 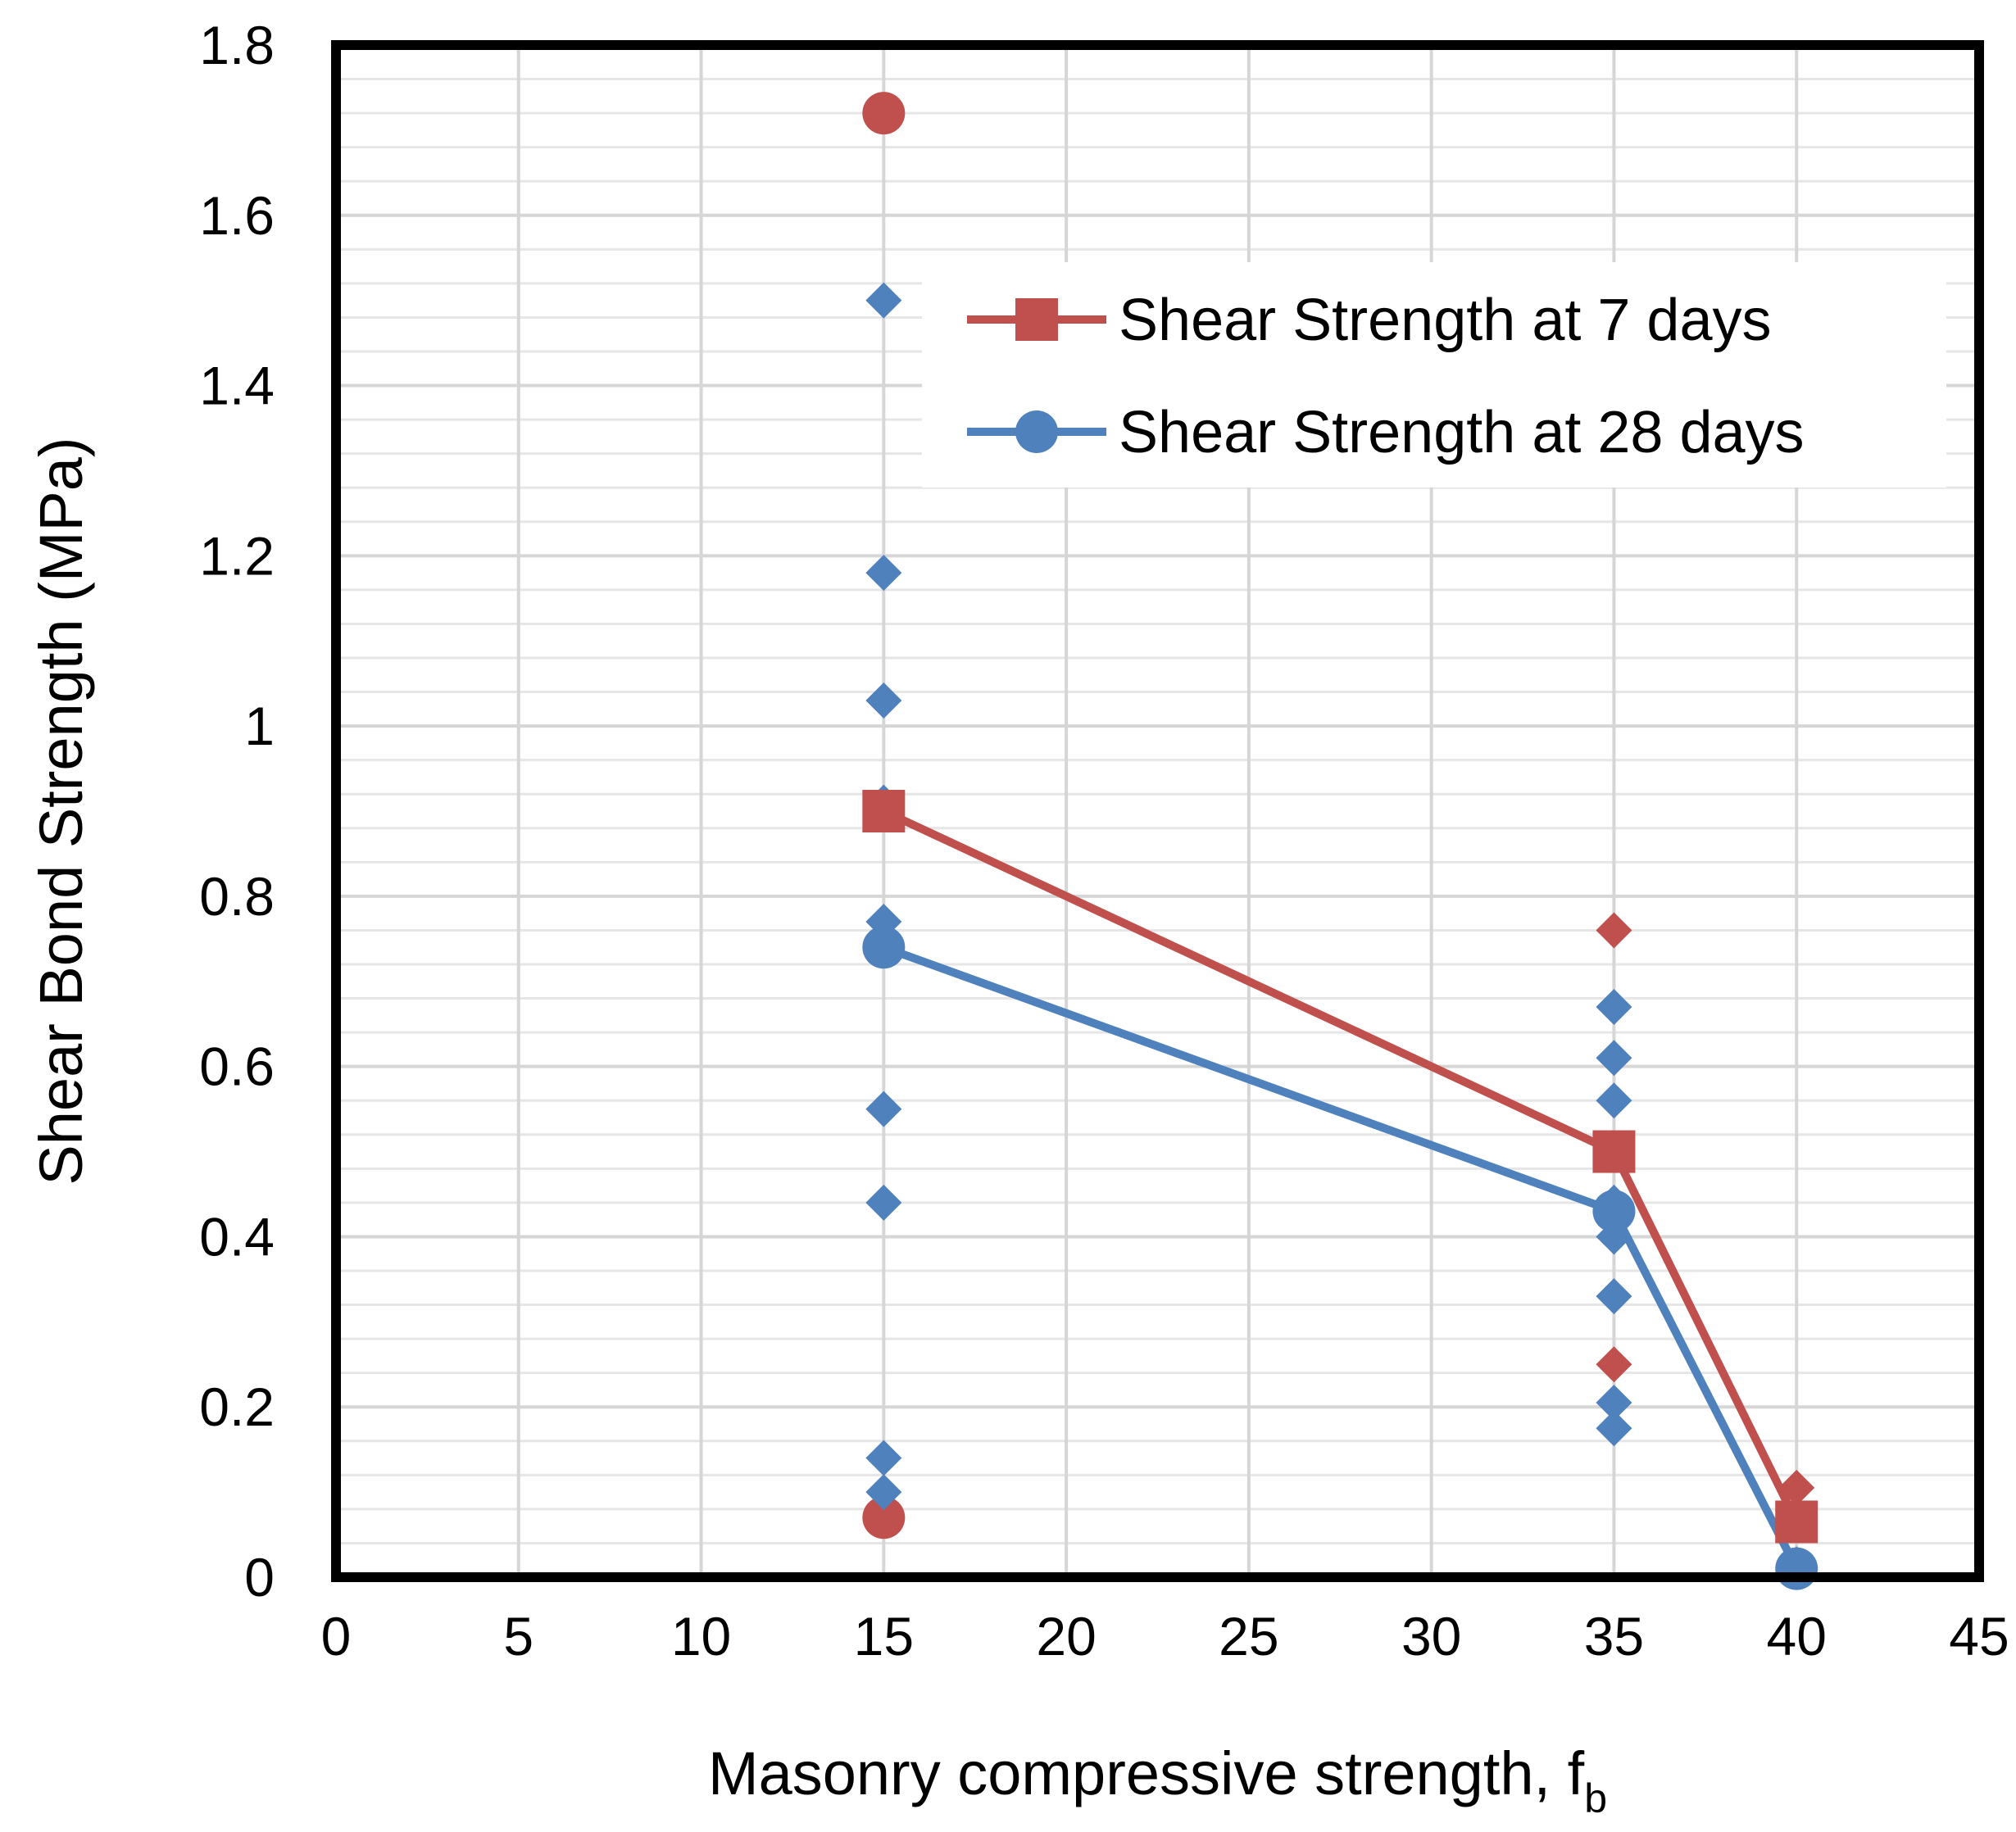 I want to click on x-tick-label: 15, so click(x=884, y=1636).